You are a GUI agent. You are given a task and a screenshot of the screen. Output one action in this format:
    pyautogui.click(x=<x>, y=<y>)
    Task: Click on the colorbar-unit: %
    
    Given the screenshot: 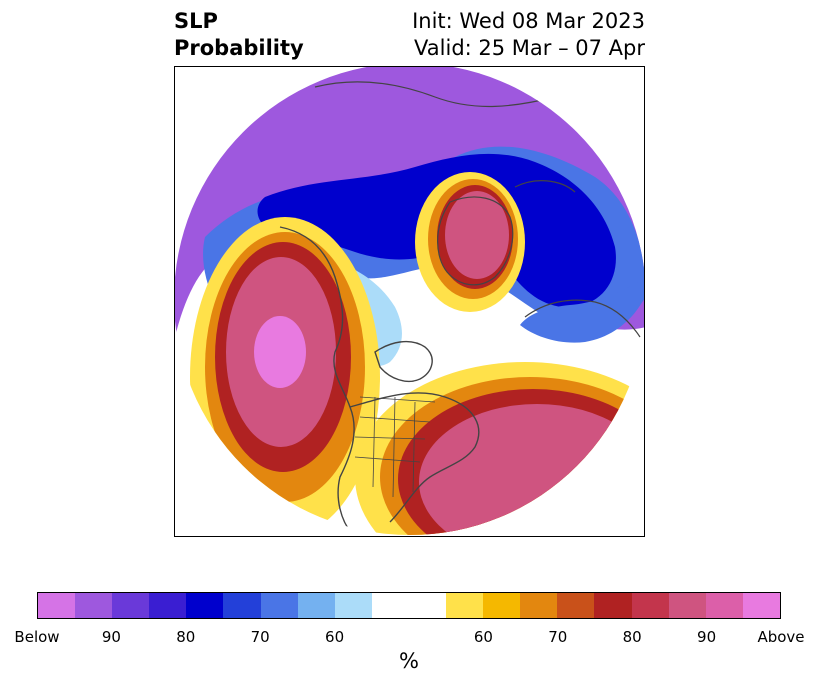 What is the action you would take?
    pyautogui.click(x=409, y=661)
    